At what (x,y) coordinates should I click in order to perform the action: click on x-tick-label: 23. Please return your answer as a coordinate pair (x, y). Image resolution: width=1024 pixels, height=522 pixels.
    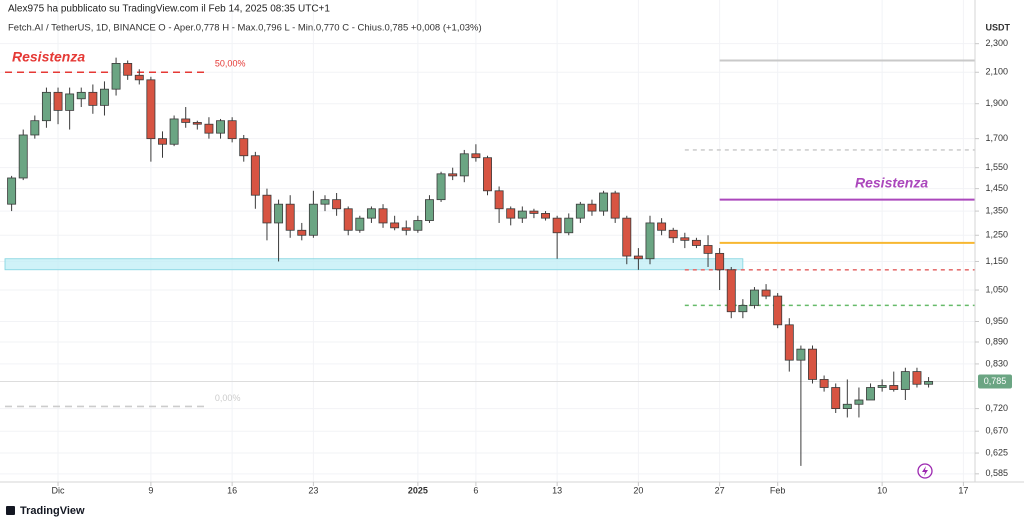
    Looking at the image, I should click on (313, 490).